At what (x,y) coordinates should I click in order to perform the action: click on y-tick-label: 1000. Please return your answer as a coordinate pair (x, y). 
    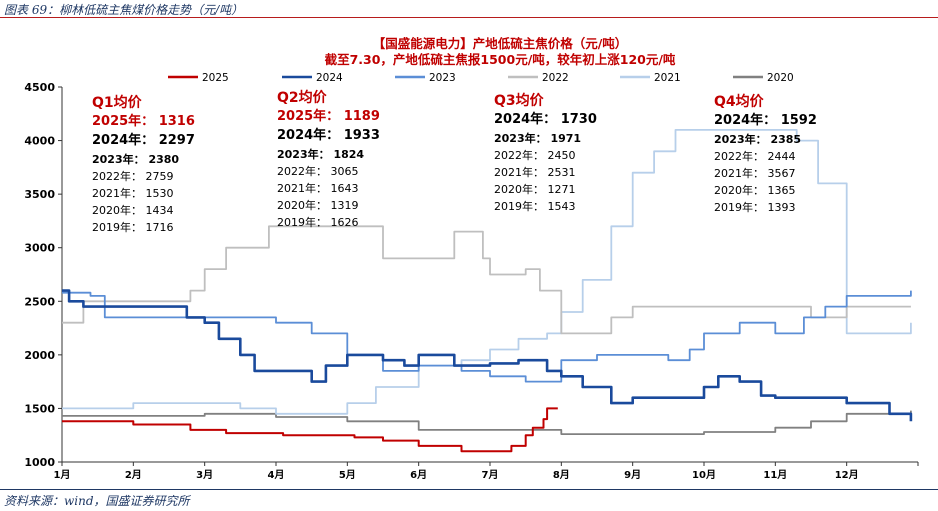
    Looking at the image, I should click on (39, 462).